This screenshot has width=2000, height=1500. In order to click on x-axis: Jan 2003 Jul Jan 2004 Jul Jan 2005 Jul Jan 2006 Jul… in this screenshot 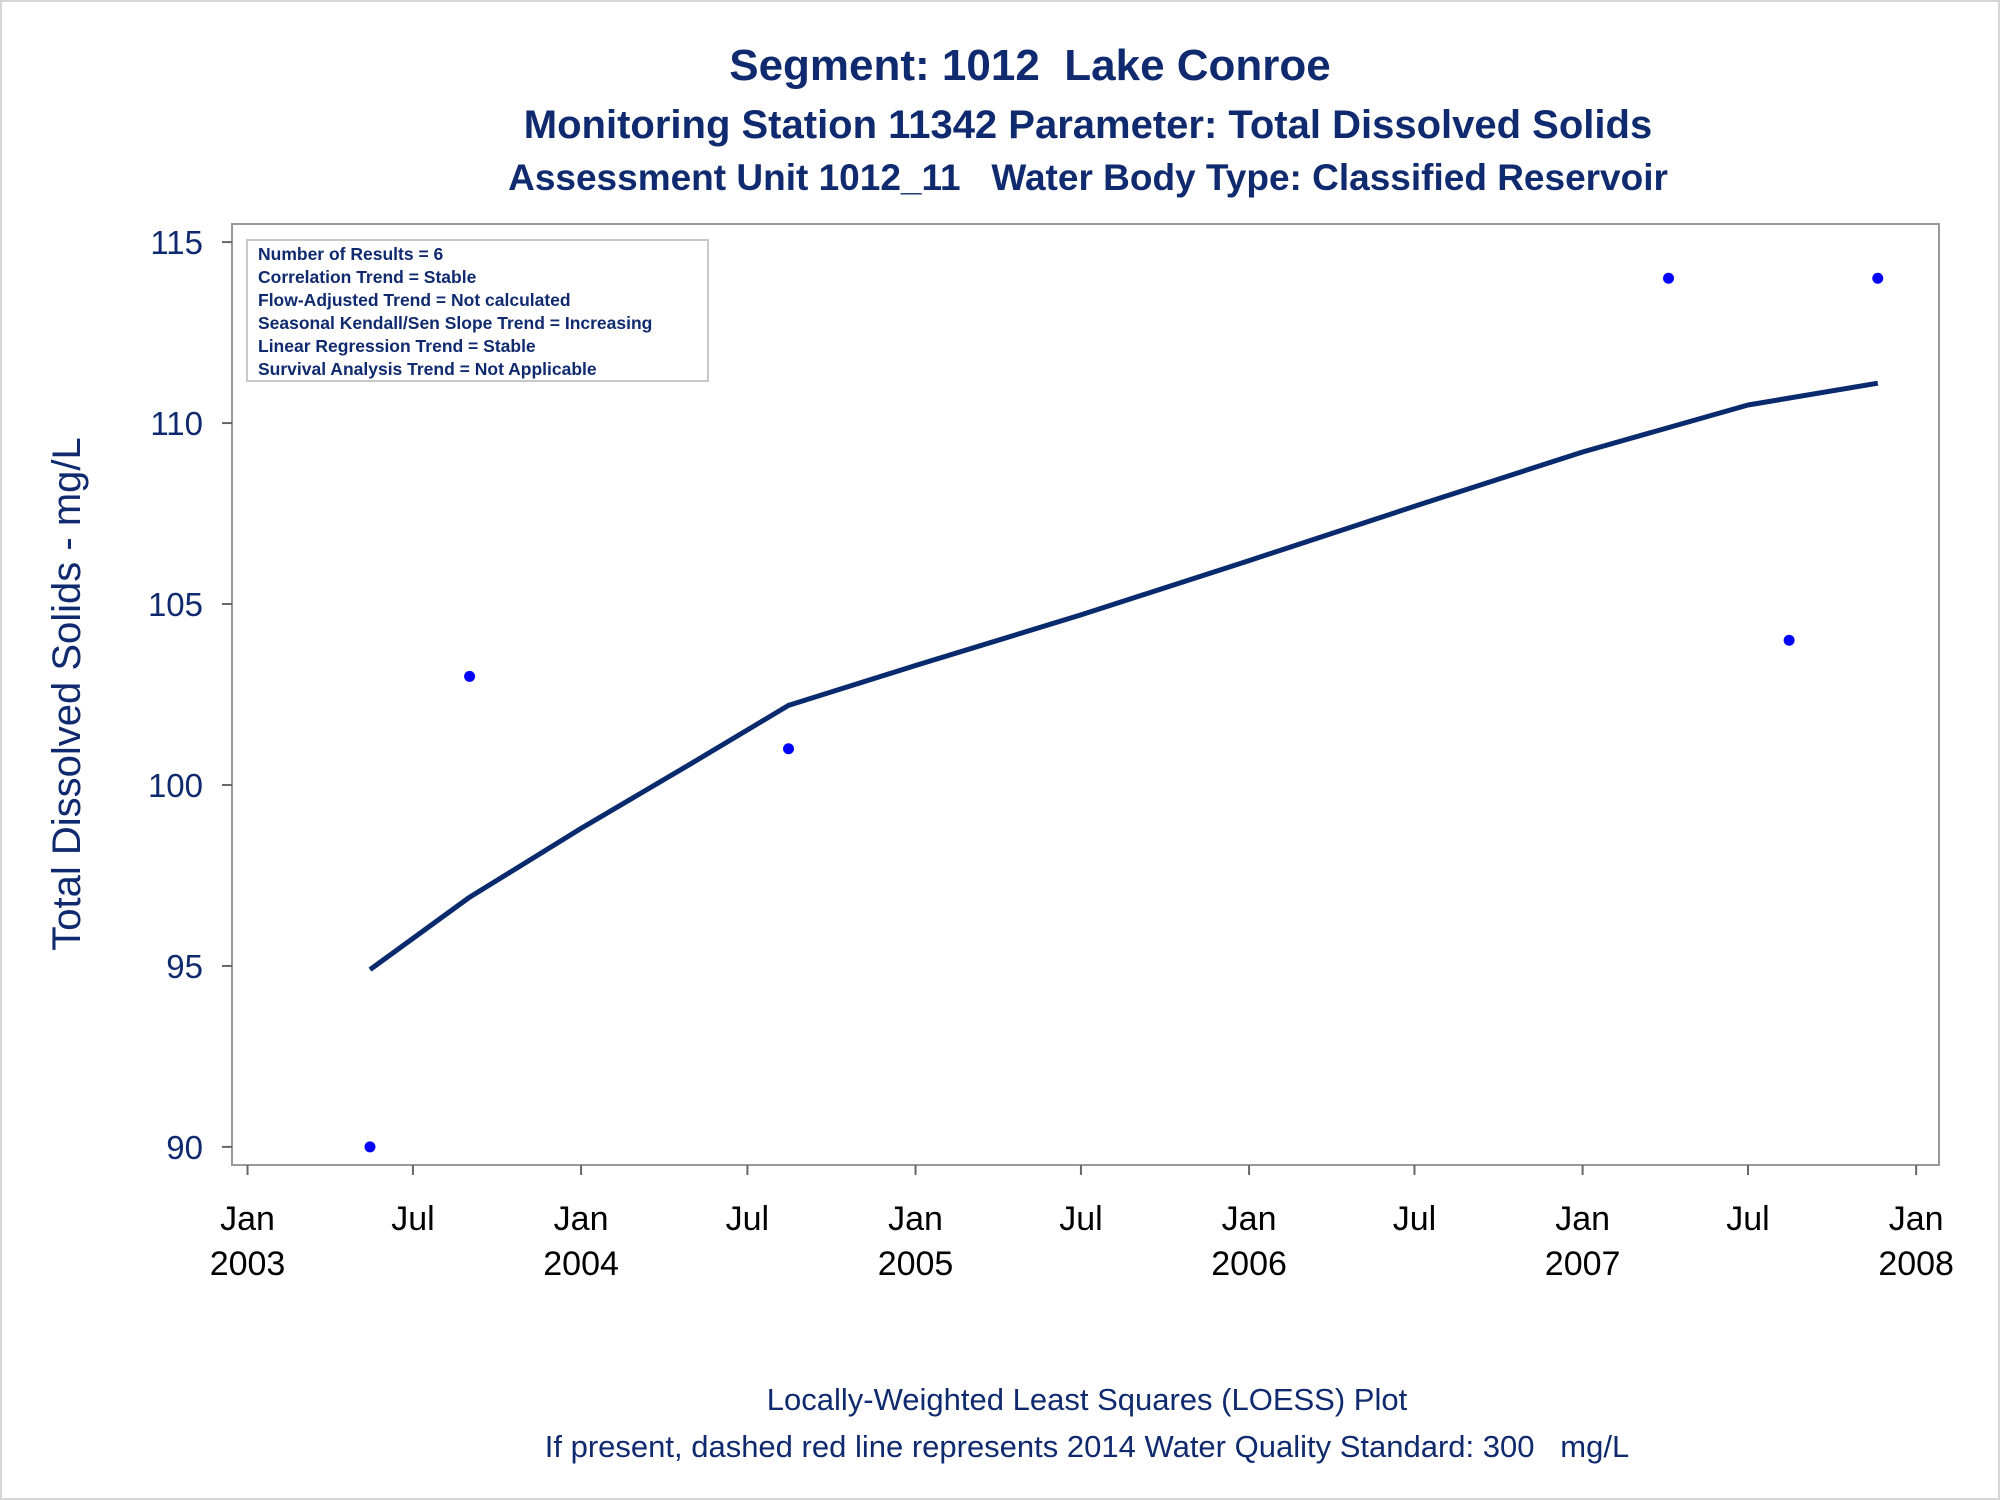, I will do `click(1082, 1224)`.